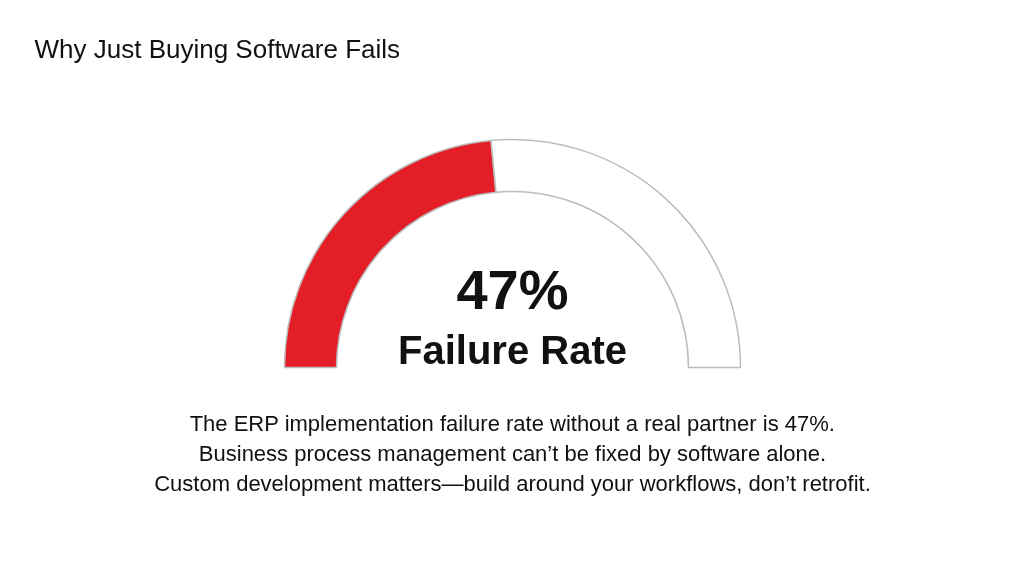 This screenshot has height=571, width=1024. What do you see at coordinates (217, 48) in the screenshot?
I see `chart-title: Why Just Buying Software Fails` at bounding box center [217, 48].